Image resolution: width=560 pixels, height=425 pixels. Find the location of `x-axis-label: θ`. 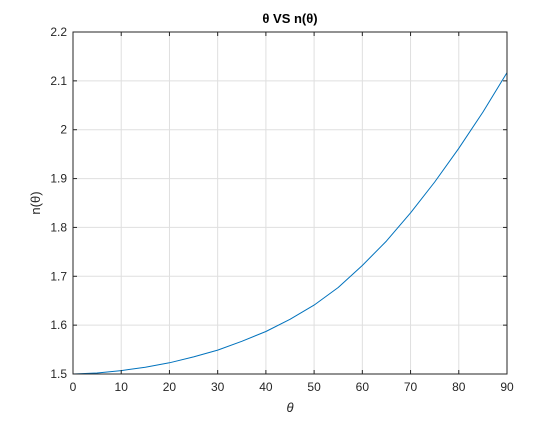

x-axis-label: θ is located at coordinates (289, 407).